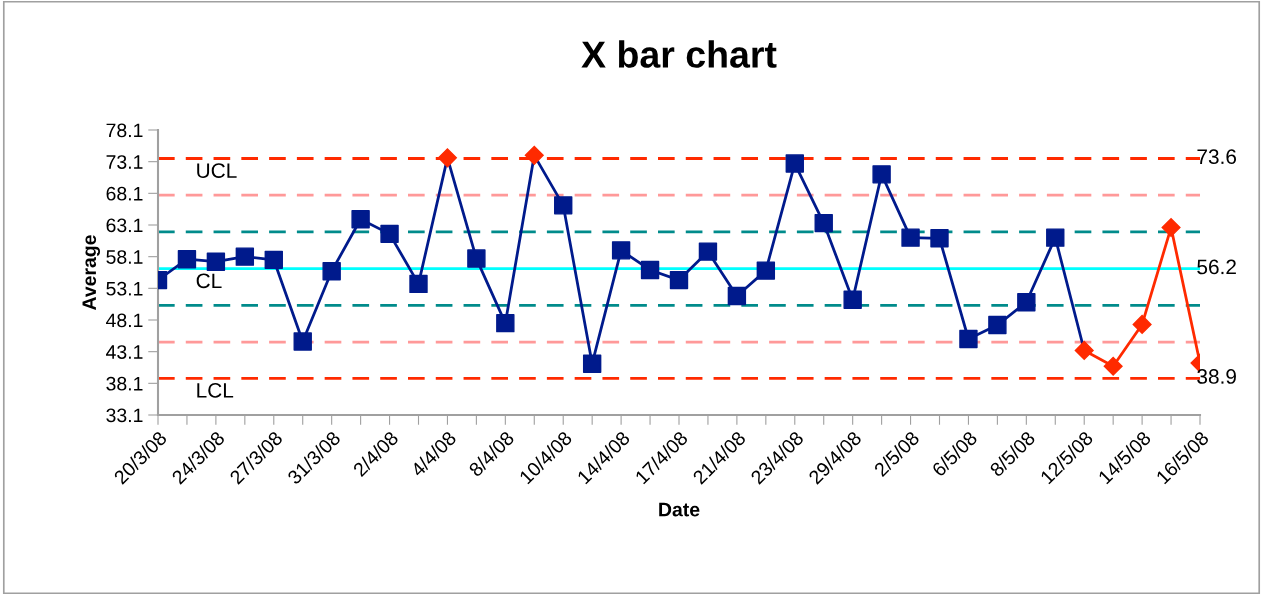 Image resolution: width=1263 pixels, height=595 pixels. I want to click on x-axis-title: Date, so click(679, 509).